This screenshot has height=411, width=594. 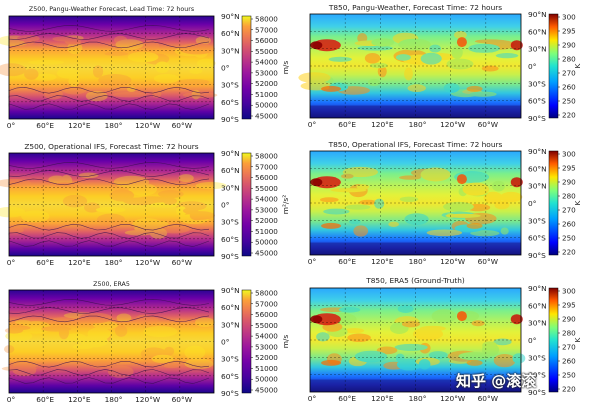 I want to click on colorbar-tick-label: 50000, so click(x=266, y=105).